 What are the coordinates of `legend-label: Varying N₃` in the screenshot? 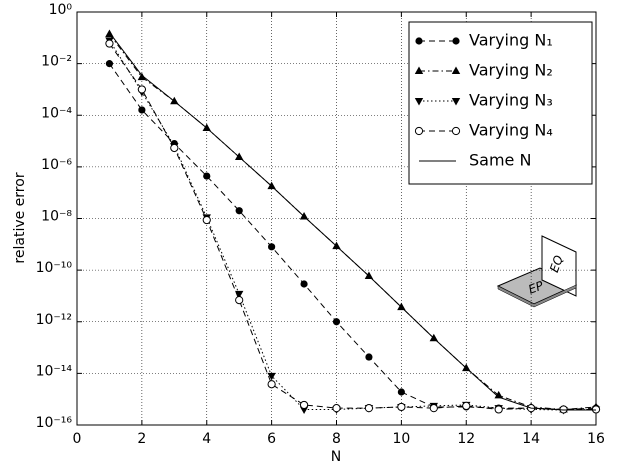 It's located at (511, 100).